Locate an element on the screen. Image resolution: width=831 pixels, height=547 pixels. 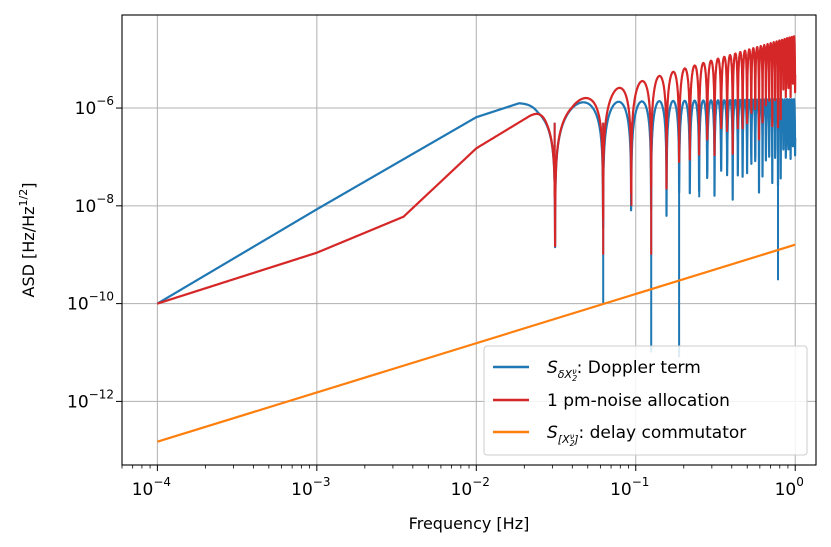
x-tick-label: 10⁰ is located at coordinates (789, 487).